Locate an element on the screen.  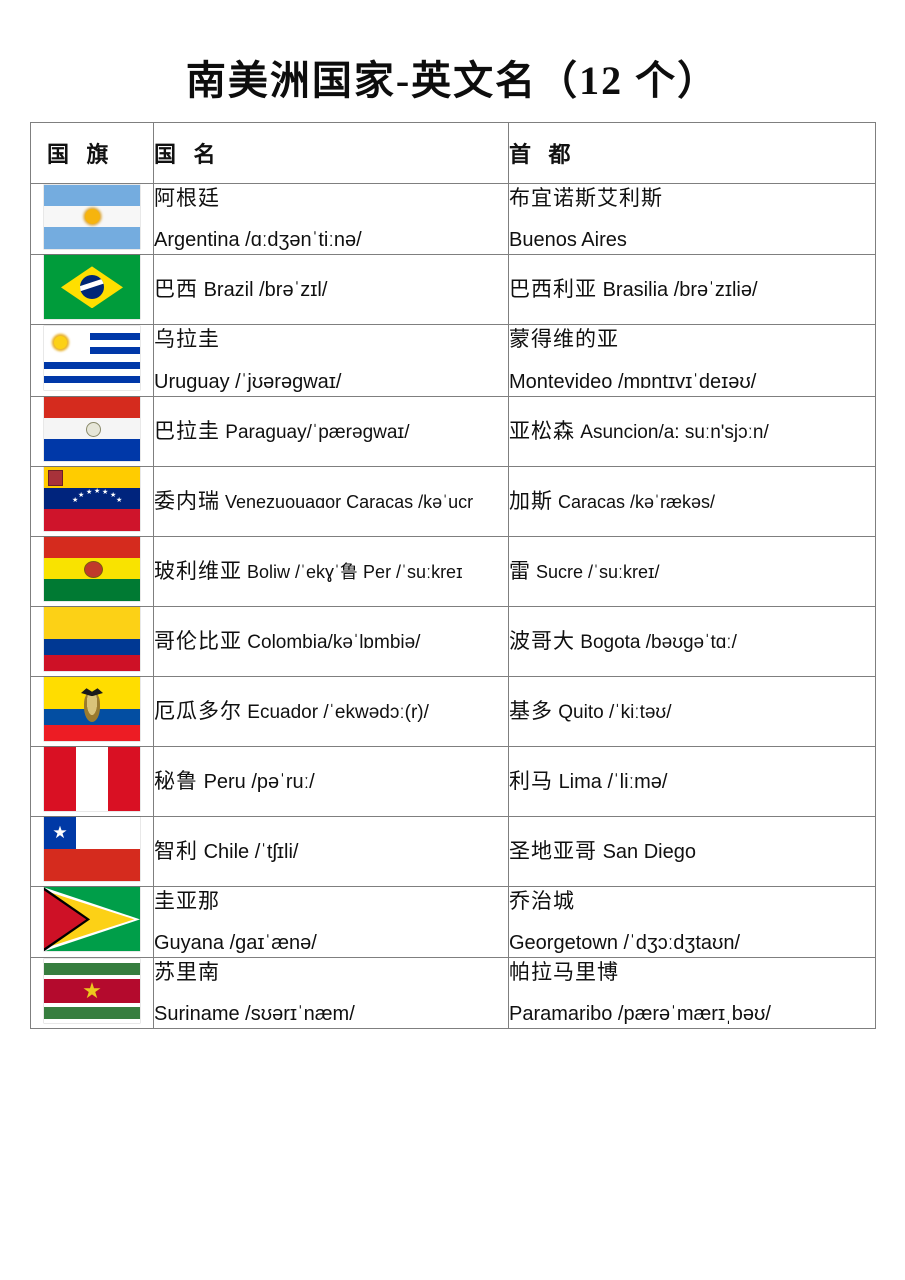
country-cell: 阿根廷 Argentina /ɑːdʒənˈtiːnə/ is located at coordinates (331, 219).